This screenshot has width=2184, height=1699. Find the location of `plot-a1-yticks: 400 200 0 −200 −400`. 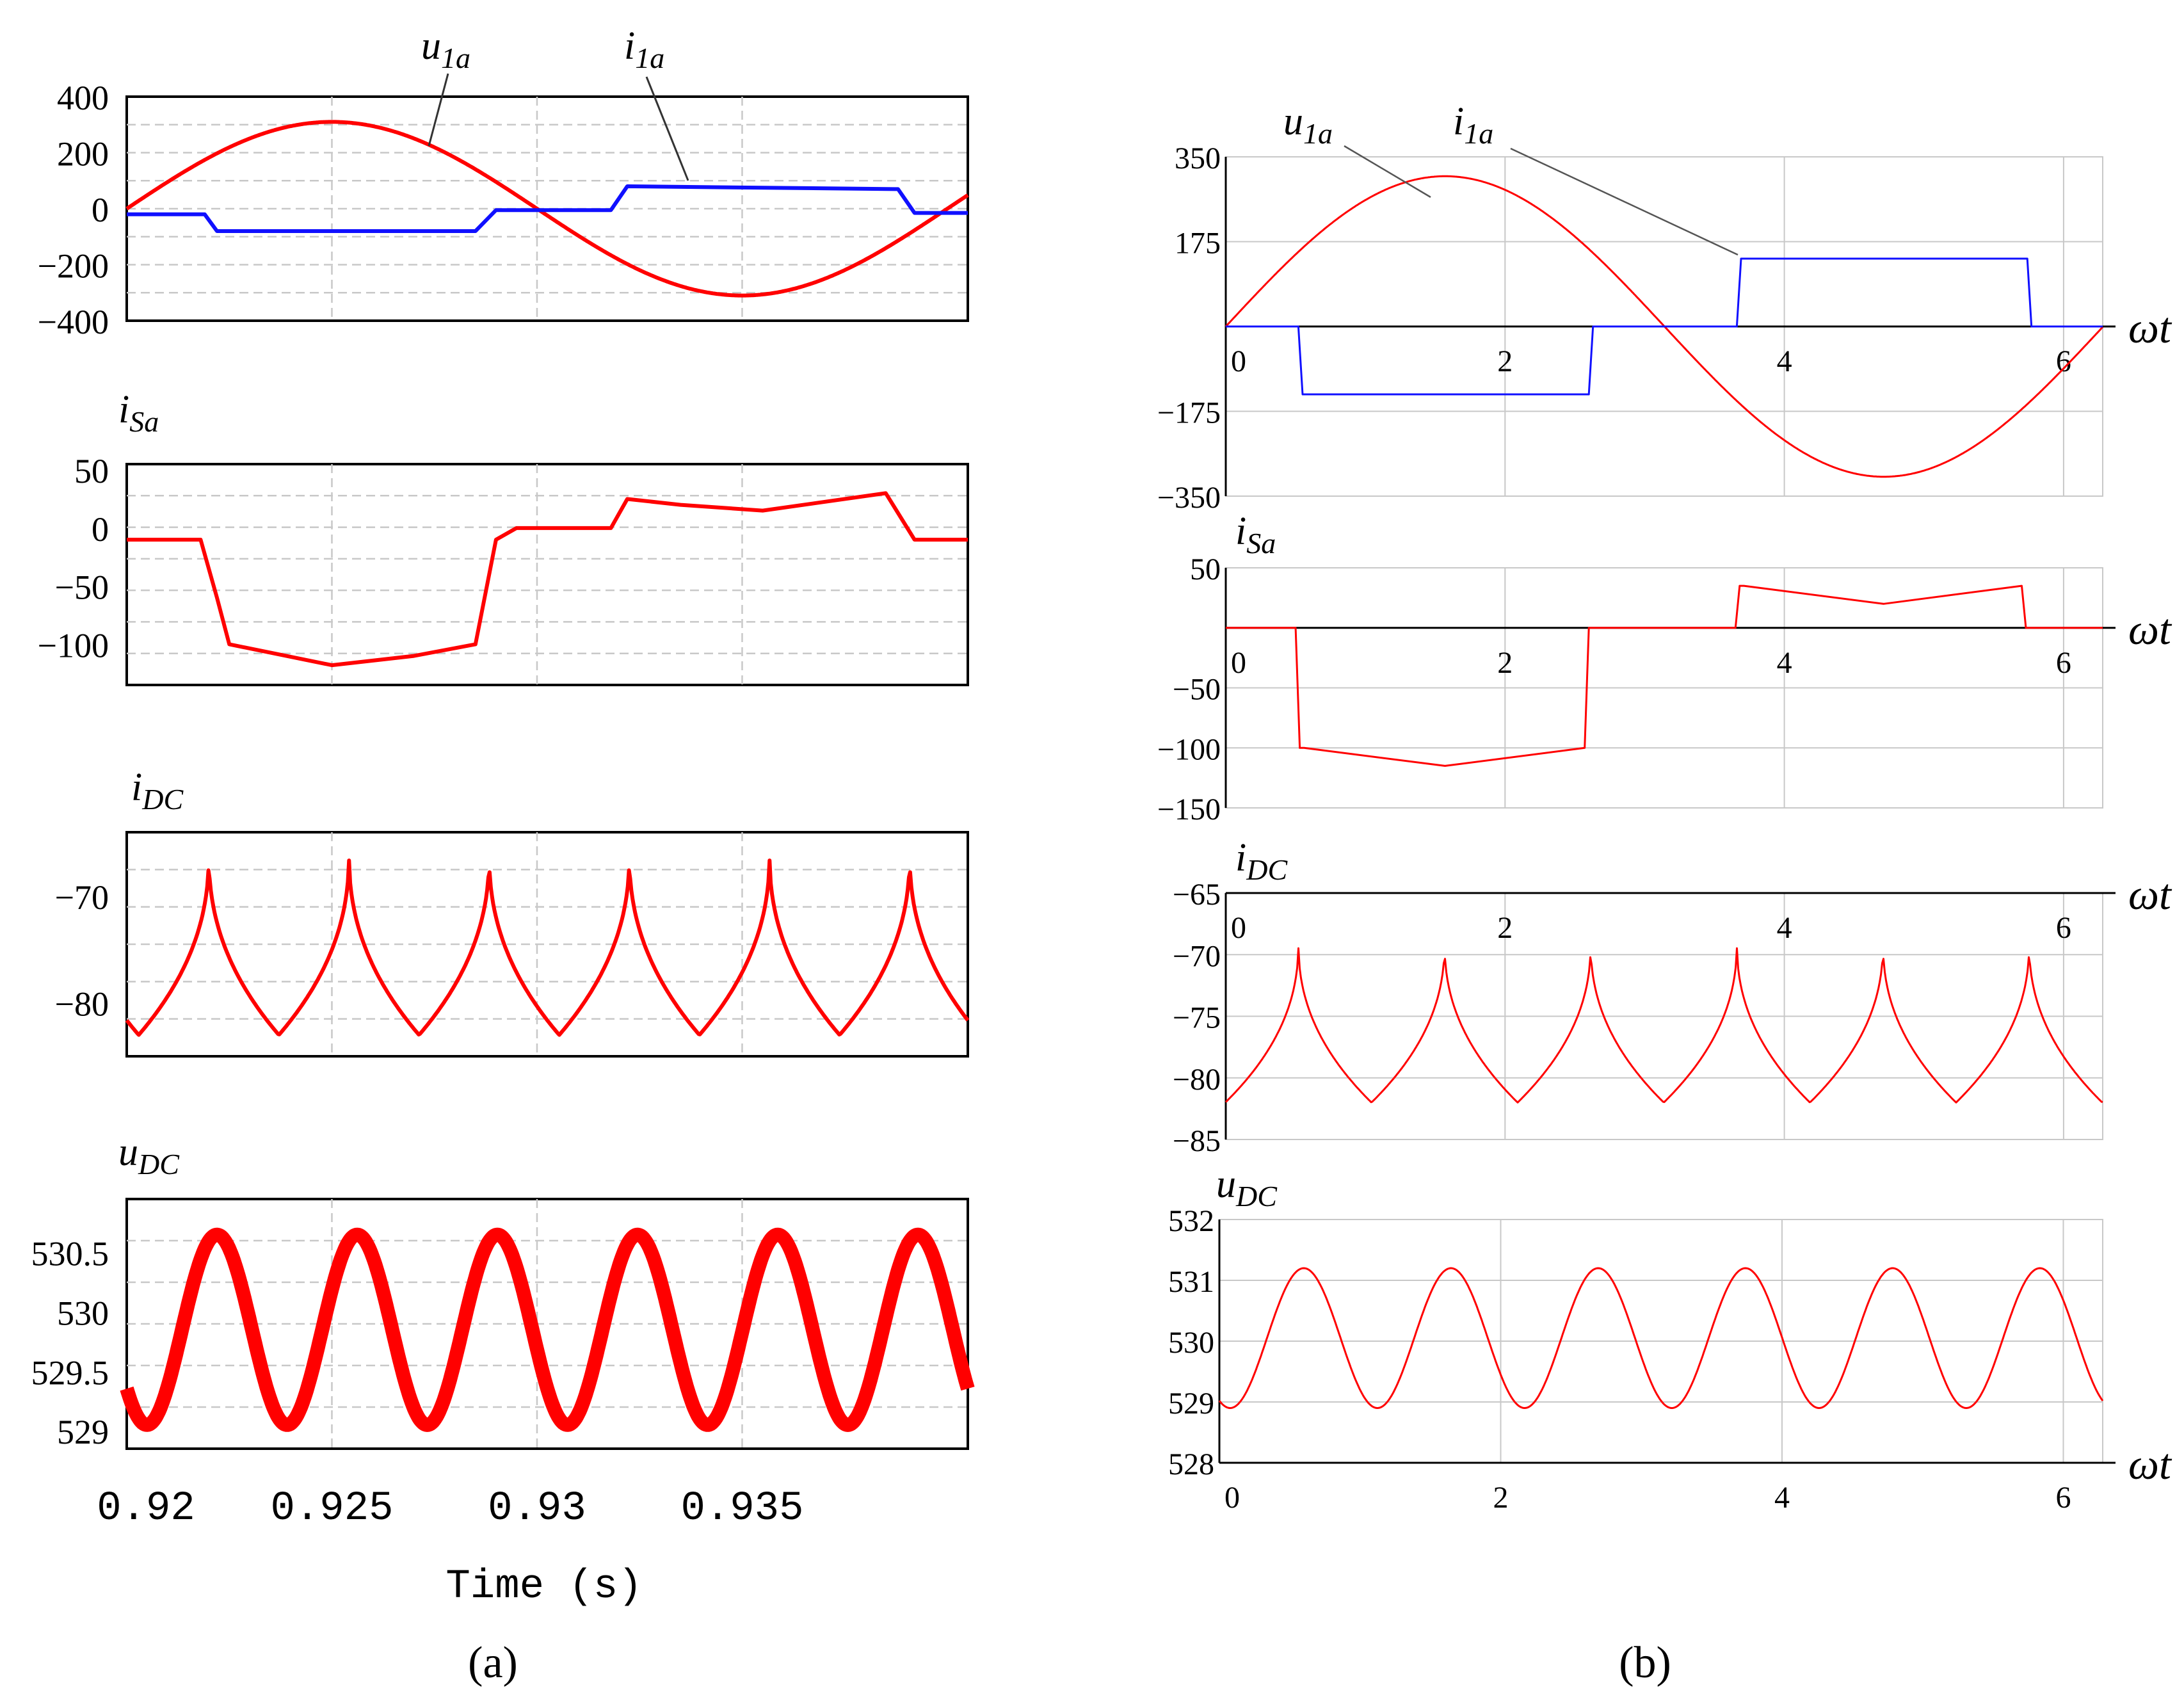

plot-a1-yticks: 400 200 0 −200 −400 is located at coordinates (74, 210).